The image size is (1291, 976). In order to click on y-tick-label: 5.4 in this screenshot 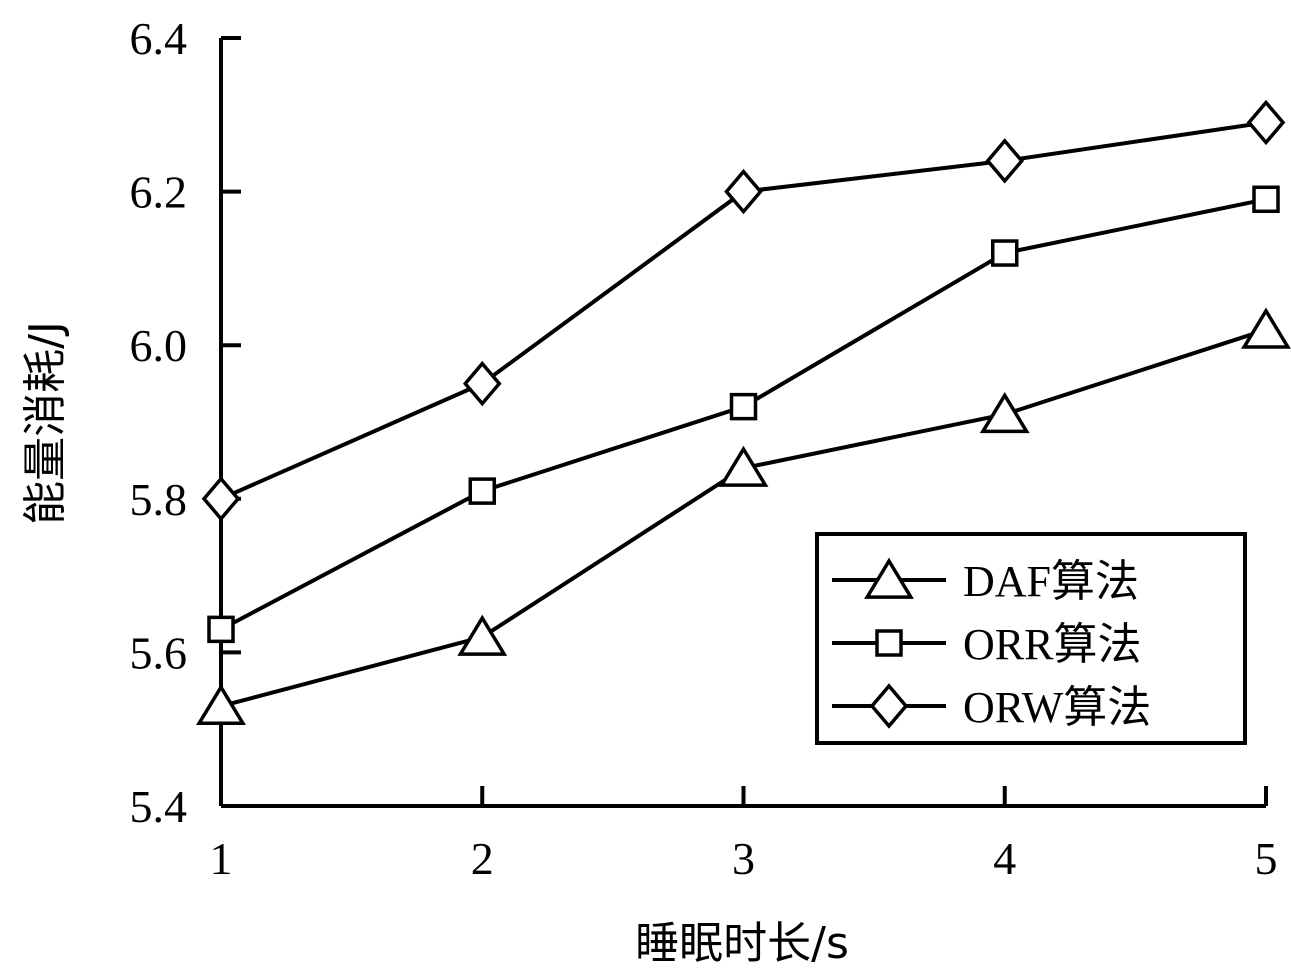, I will do `click(159, 806)`.